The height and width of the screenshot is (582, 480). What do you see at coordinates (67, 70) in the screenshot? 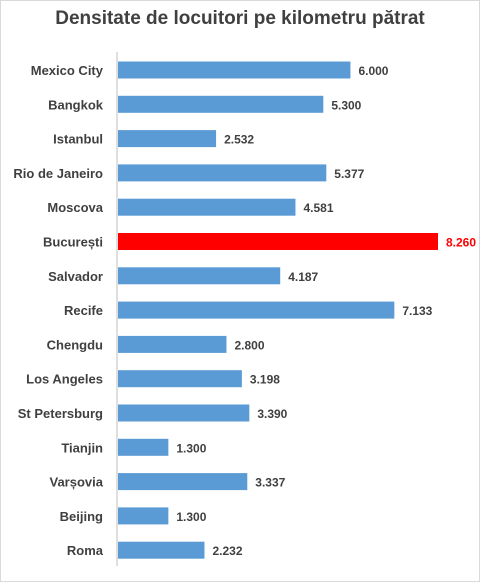
I see `category-label: Mexico City` at bounding box center [67, 70].